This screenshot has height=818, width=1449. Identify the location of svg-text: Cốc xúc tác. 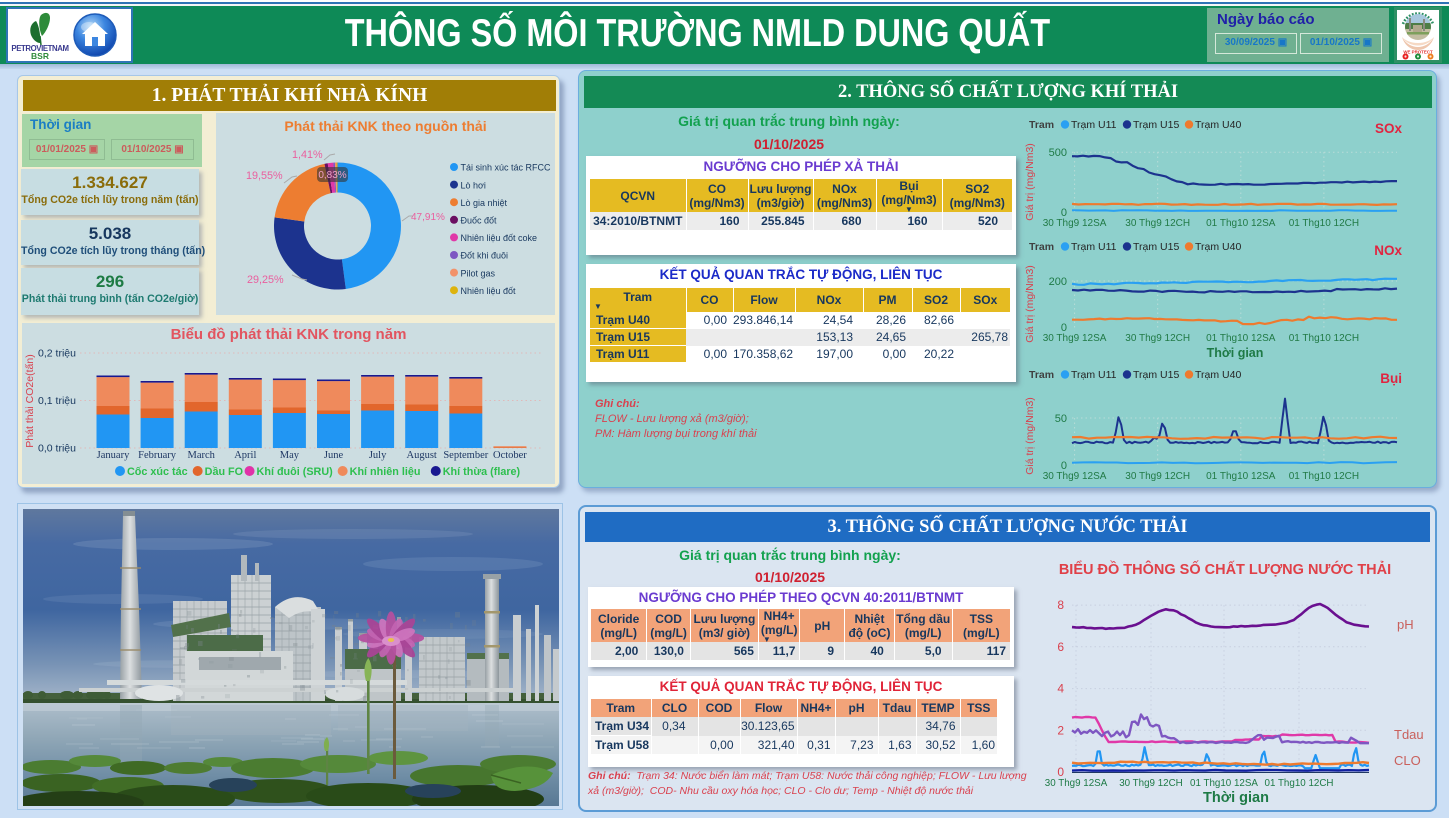
(157, 472).